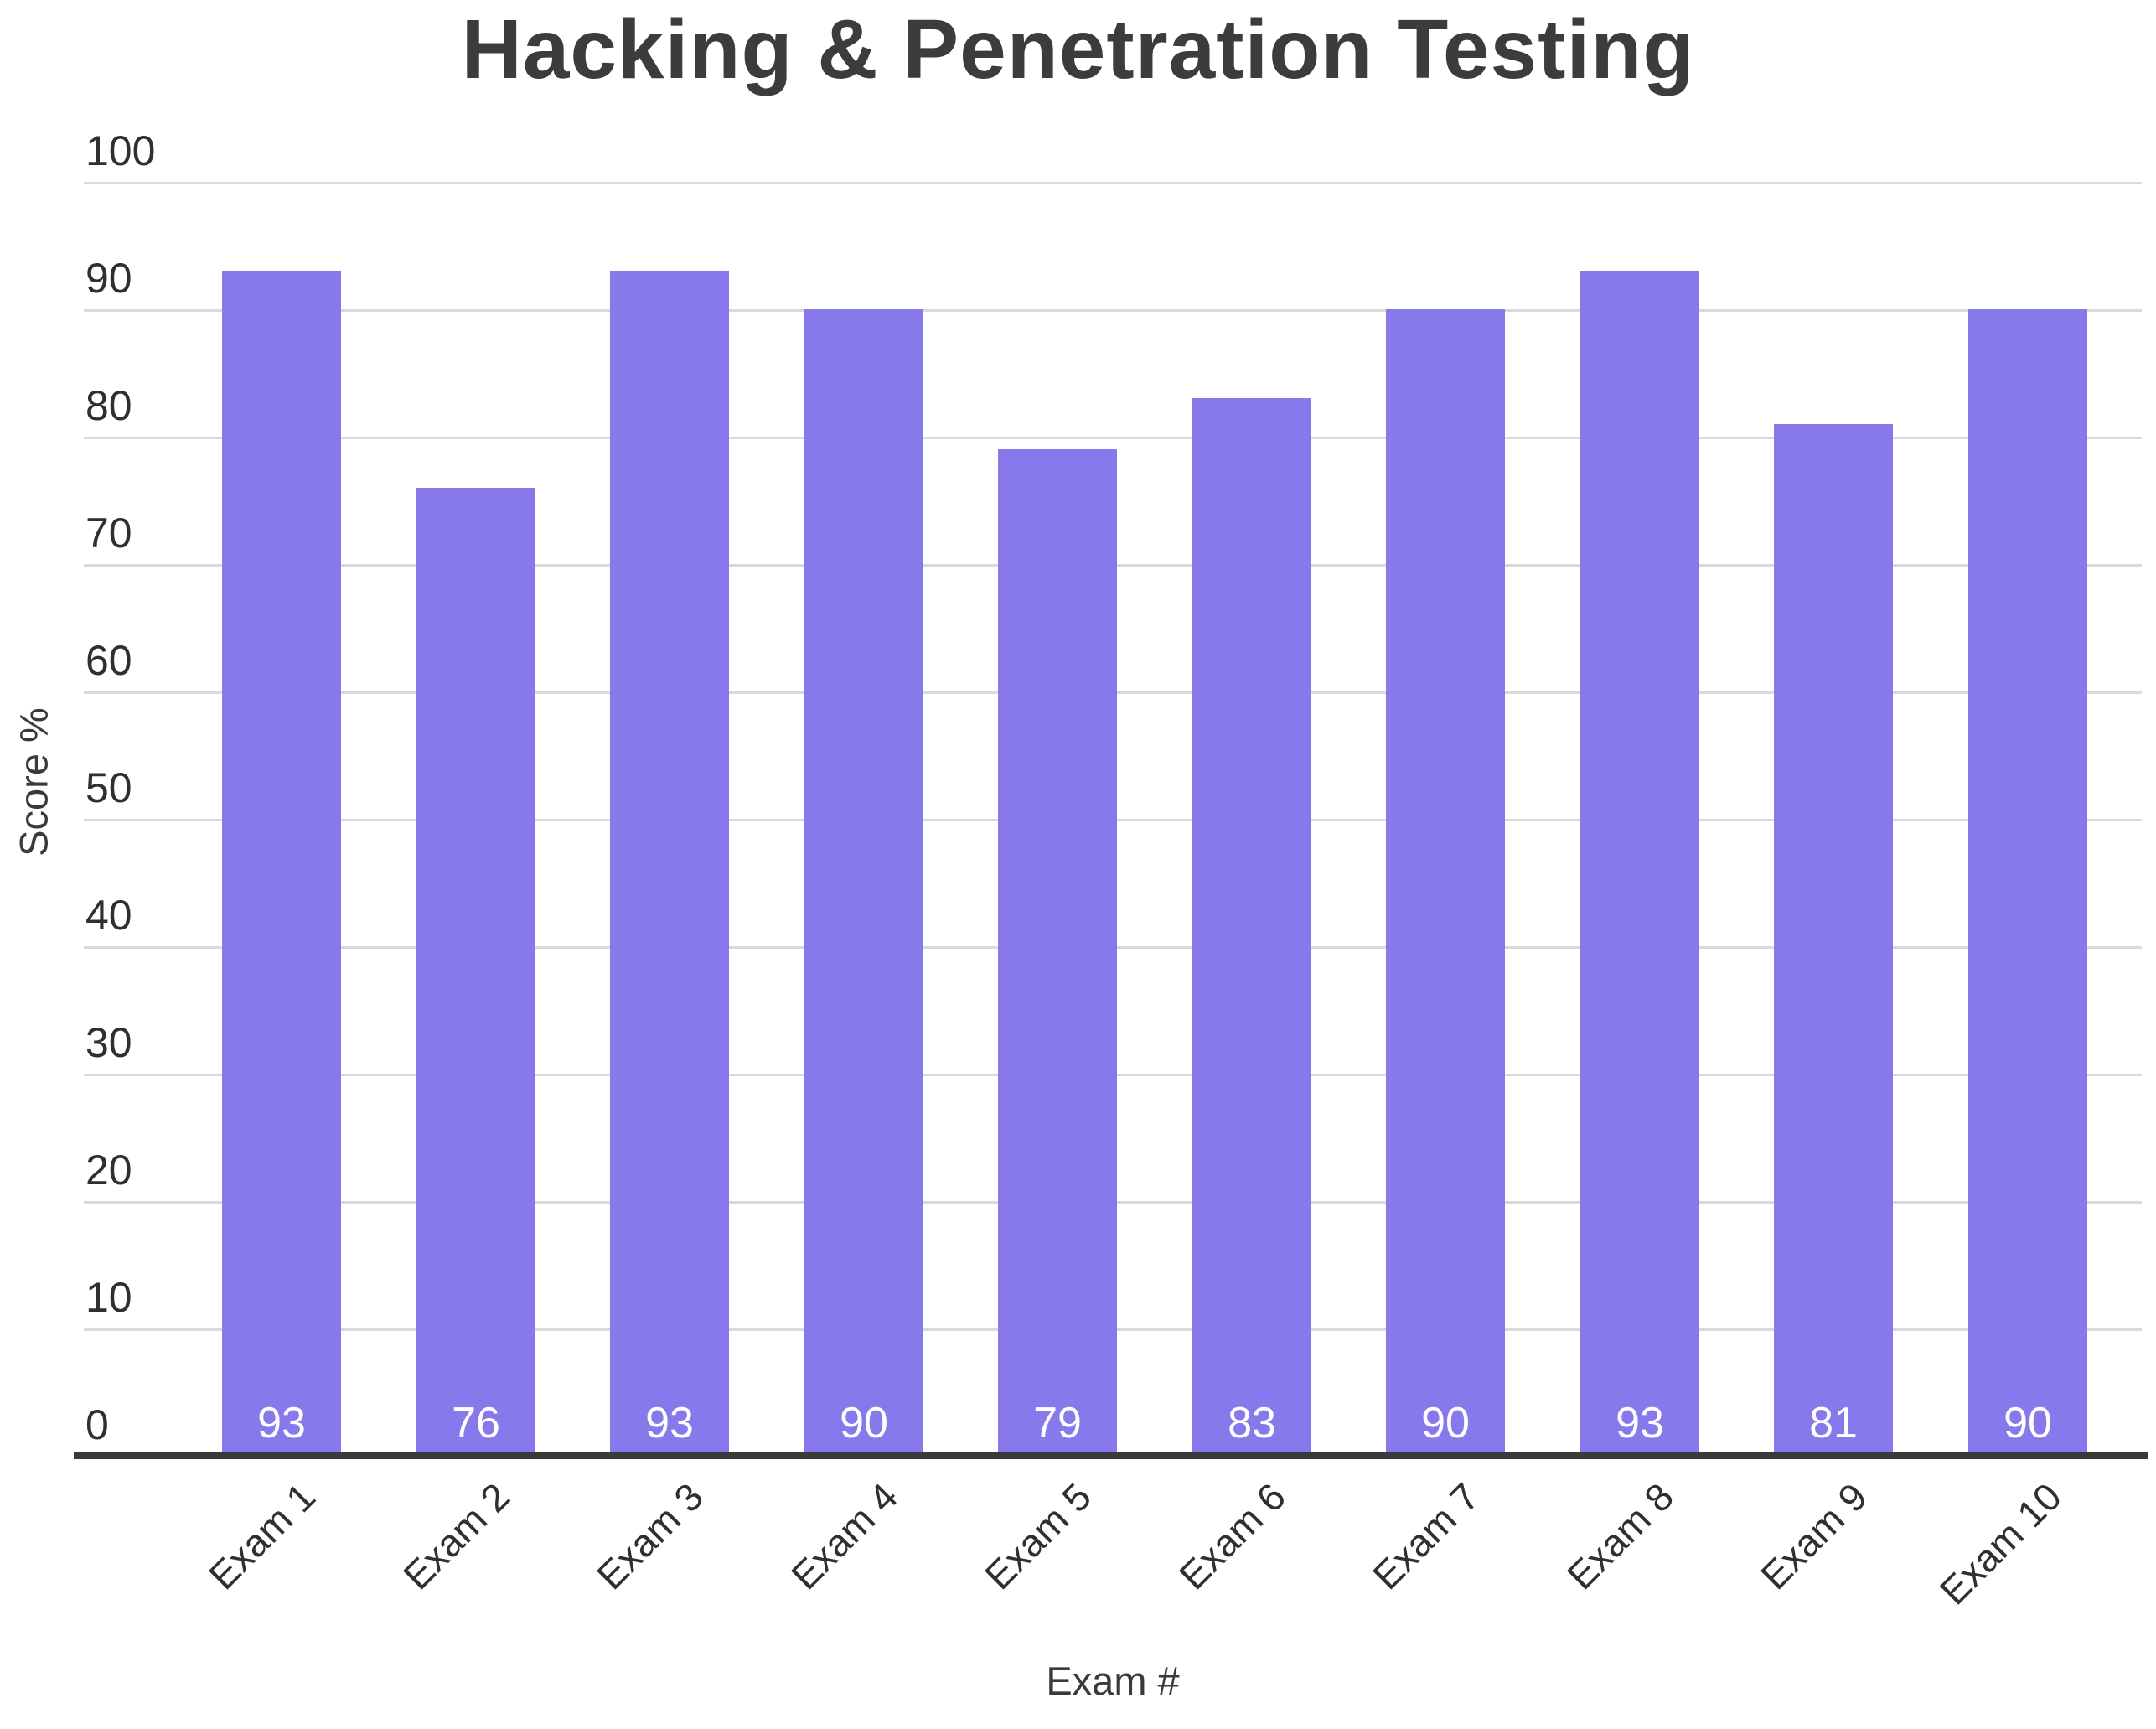 This screenshot has height=1729, width=2156. Describe the element at coordinates (1111, 1455) in the screenshot. I see `x-axis-line` at that location.